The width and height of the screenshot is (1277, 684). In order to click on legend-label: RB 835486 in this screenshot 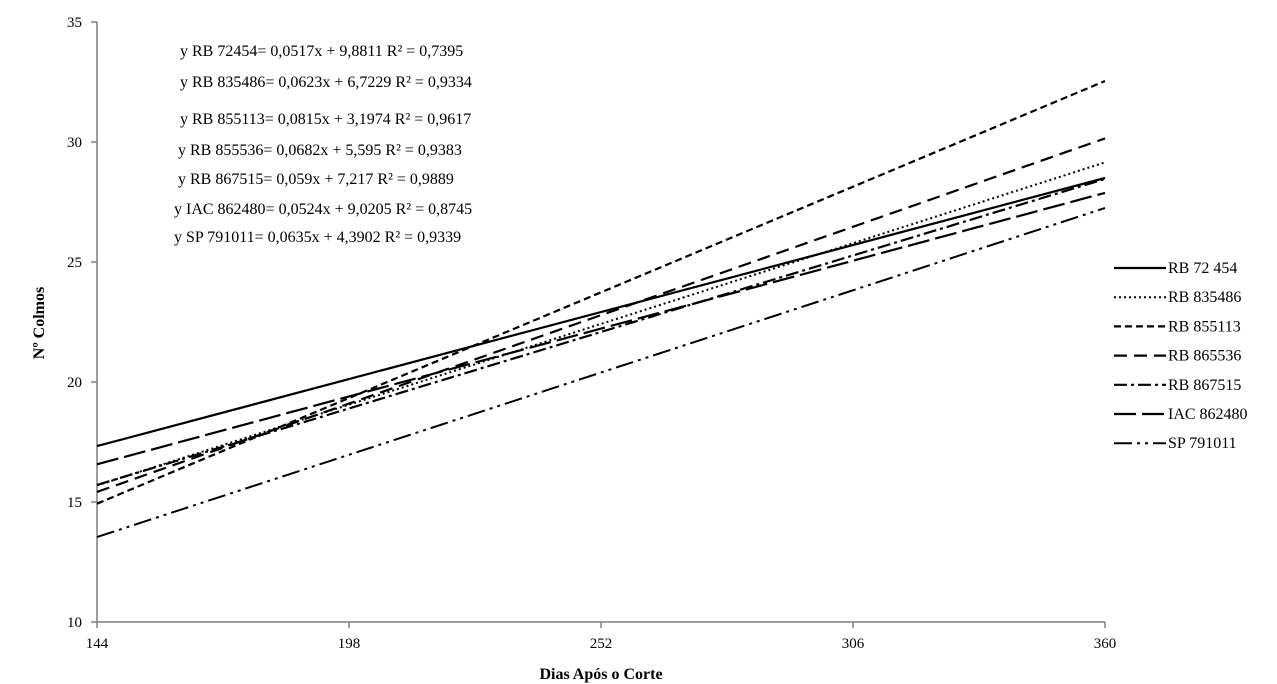, I will do `click(1204, 297)`.